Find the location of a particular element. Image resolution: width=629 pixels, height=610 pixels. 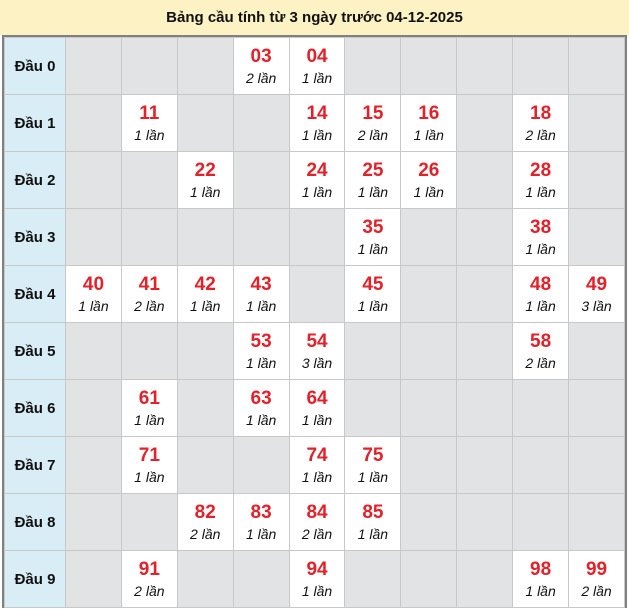

number-cell: 41 2 lần is located at coordinates (149, 294).